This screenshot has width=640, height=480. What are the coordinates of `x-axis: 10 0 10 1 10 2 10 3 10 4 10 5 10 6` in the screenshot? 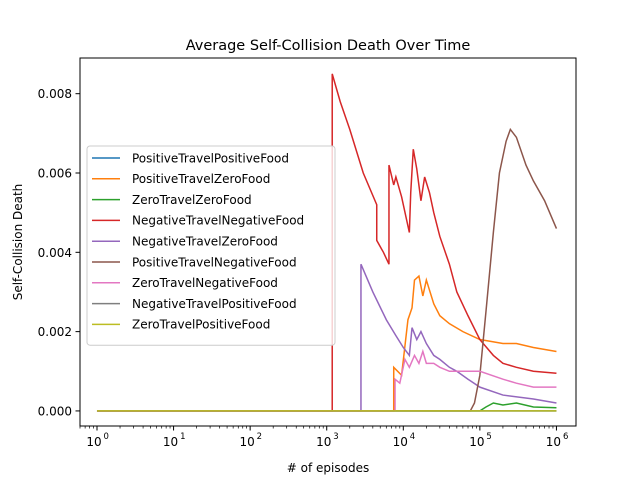 It's located at (323, 437).